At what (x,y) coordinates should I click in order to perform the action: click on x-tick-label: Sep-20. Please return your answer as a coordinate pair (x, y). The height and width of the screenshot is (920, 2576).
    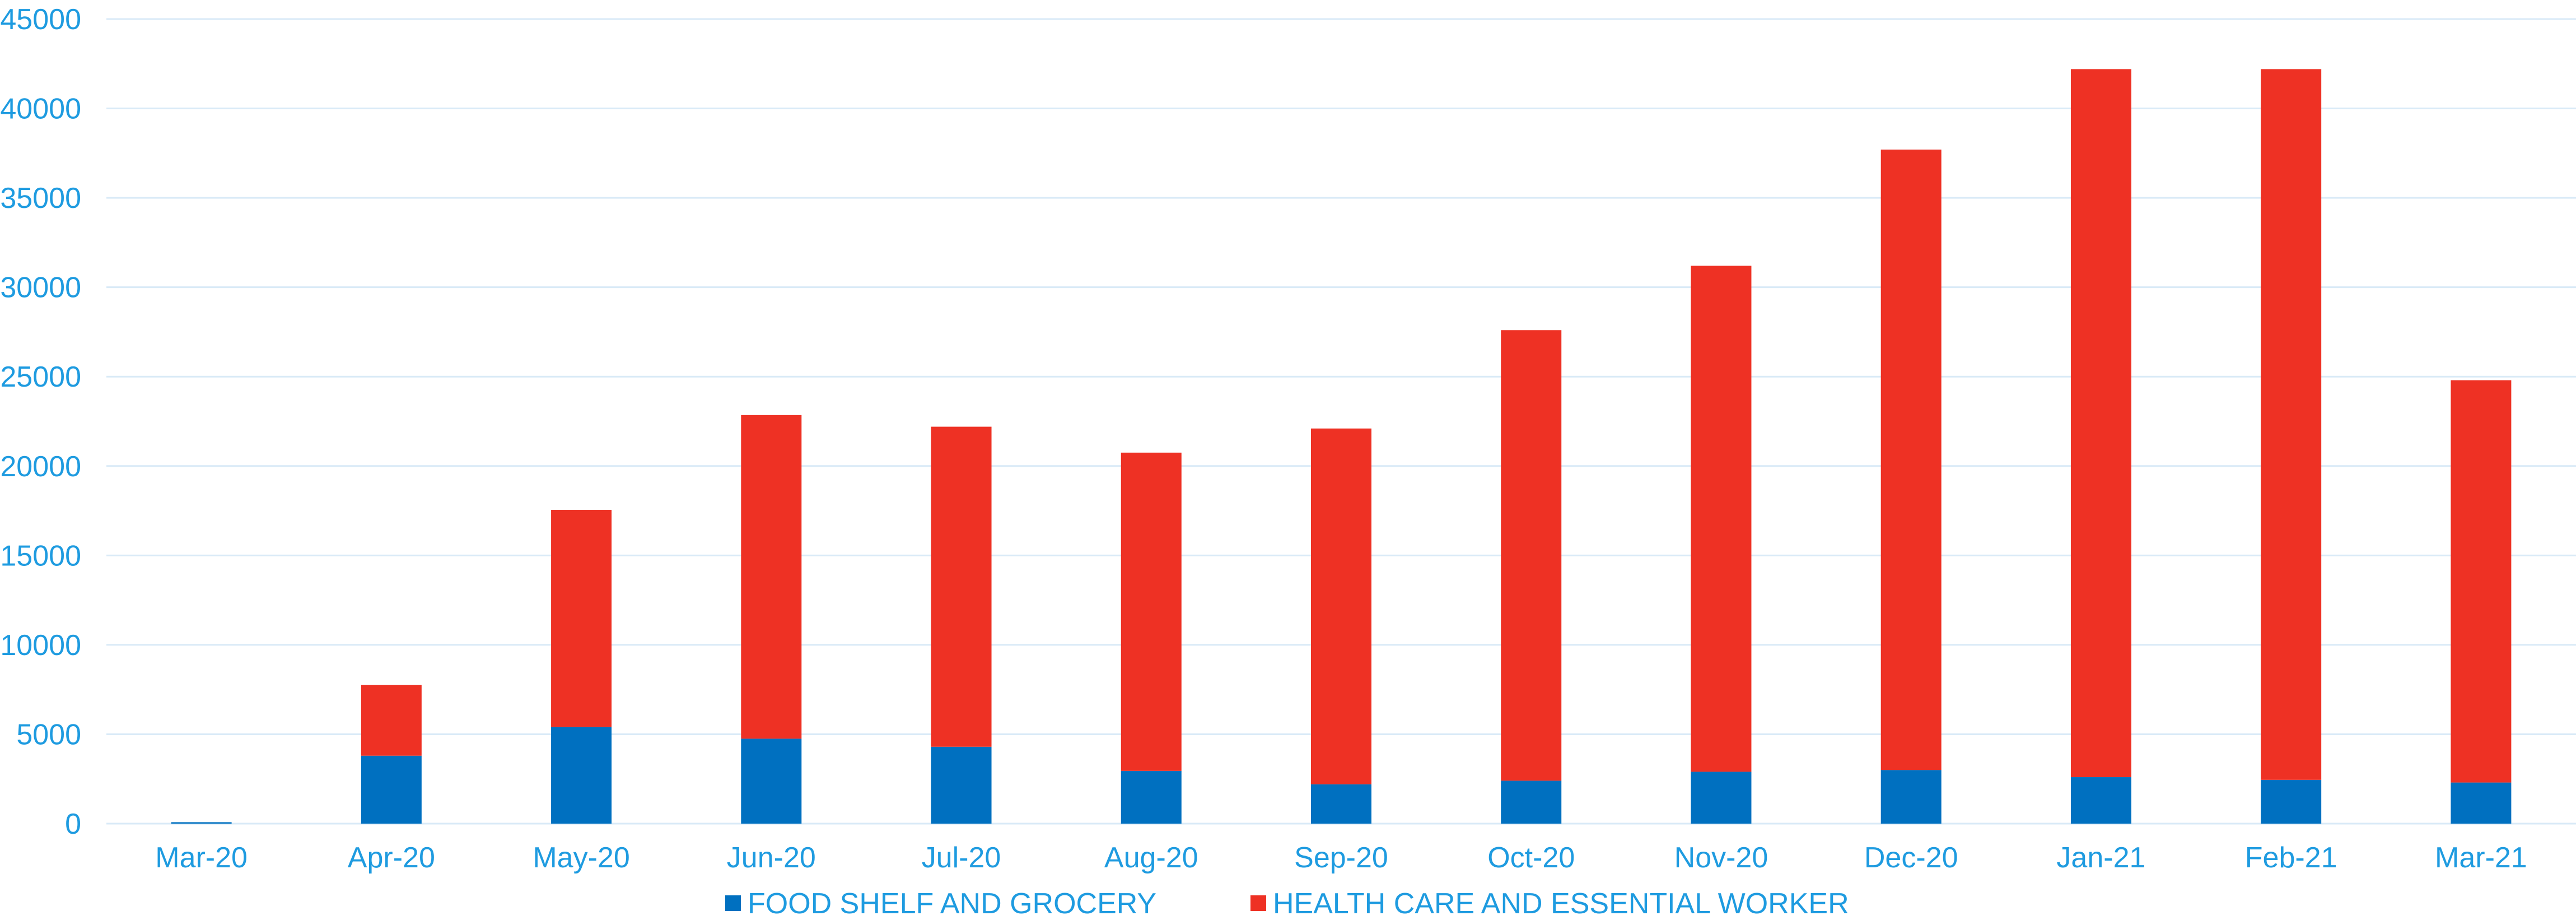
    Looking at the image, I should click on (1341, 858).